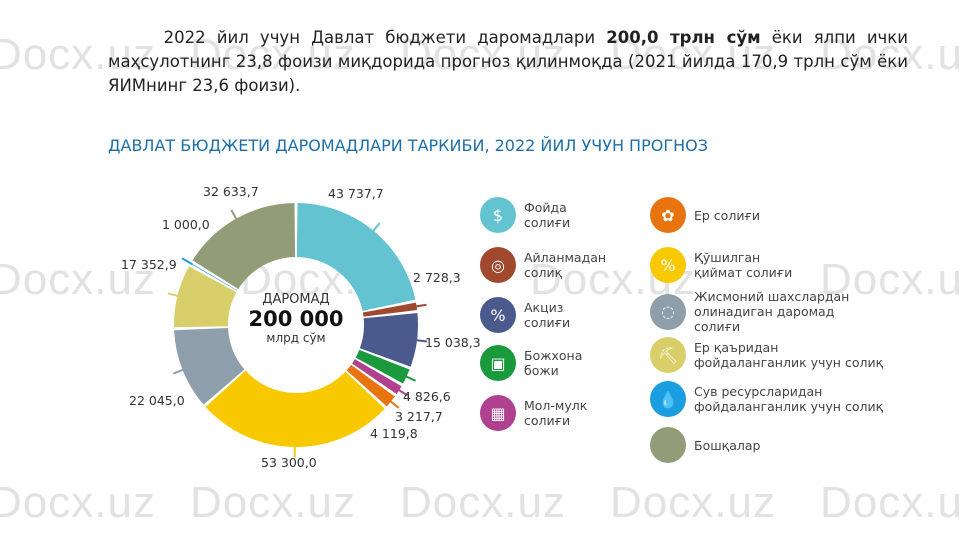  I want to click on legend-item: % Қўшилган қиймат солиғи, so click(721, 265).